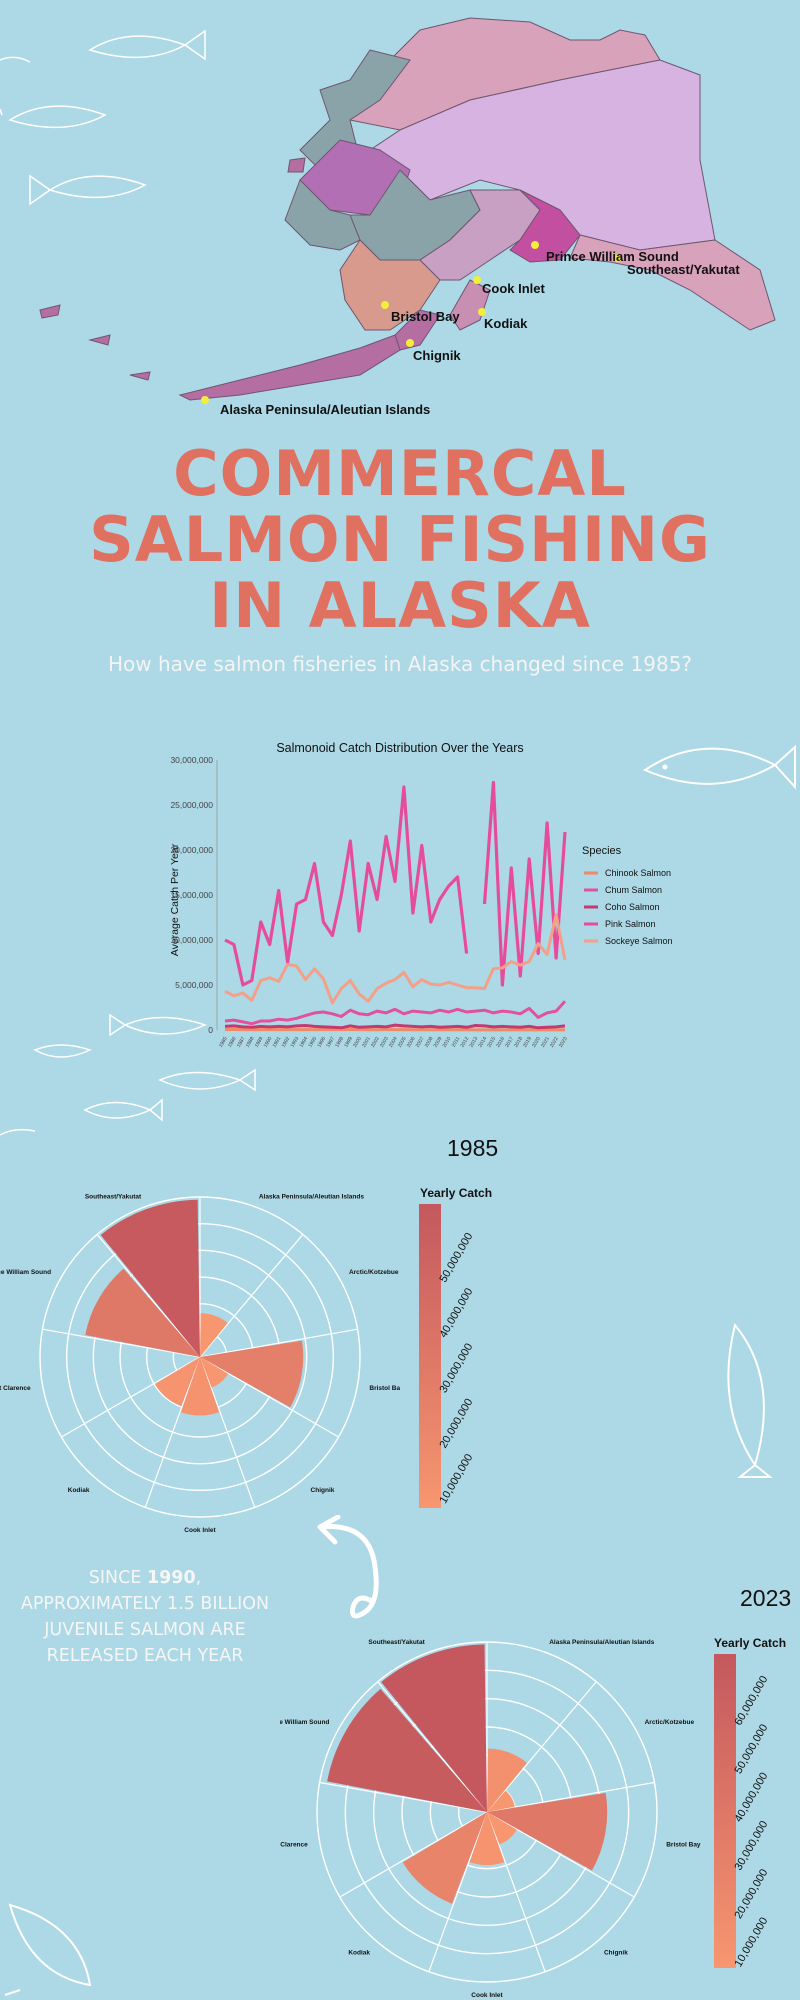 The image size is (800, 2000). What do you see at coordinates (554, 1042) in the screenshot?
I see `x-tick-label: 2022` at bounding box center [554, 1042].